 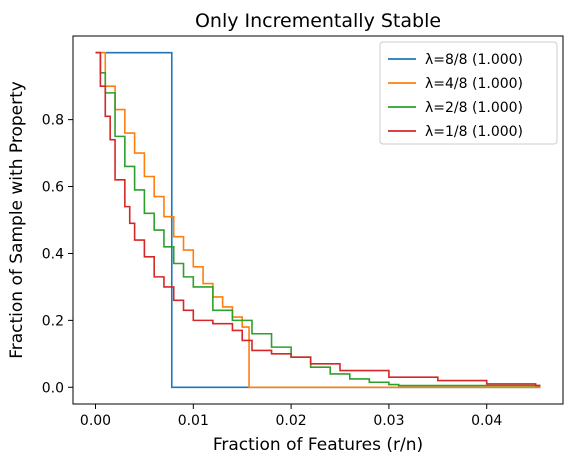 What do you see at coordinates (53, 388) in the screenshot?
I see `y-tick-label: 0.0` at bounding box center [53, 388].